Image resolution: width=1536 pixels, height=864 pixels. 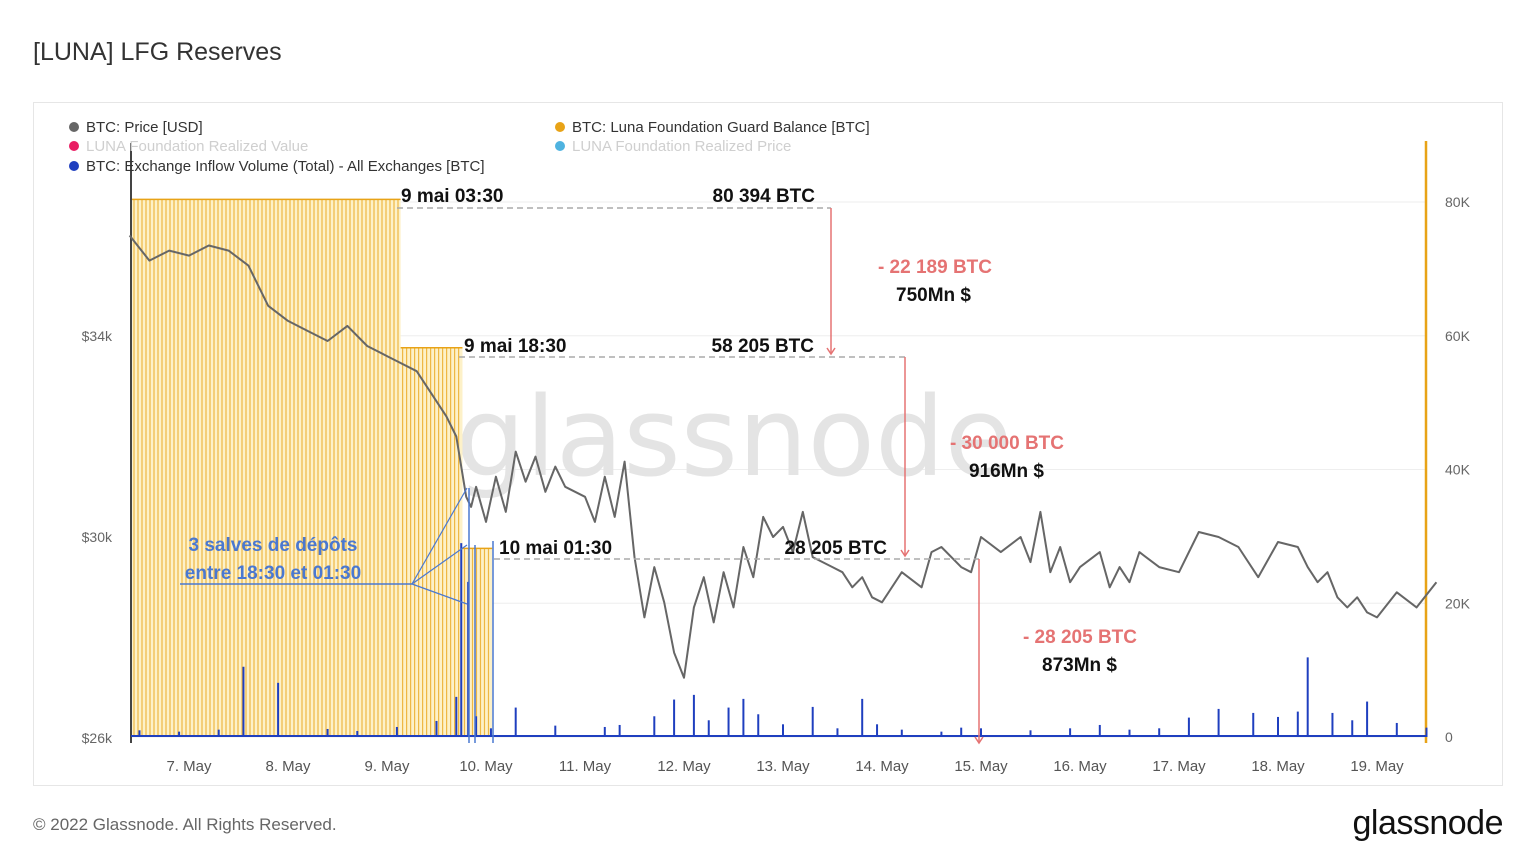 I want to click on annotation-label: 10 mai 01:30, so click(x=555, y=548).